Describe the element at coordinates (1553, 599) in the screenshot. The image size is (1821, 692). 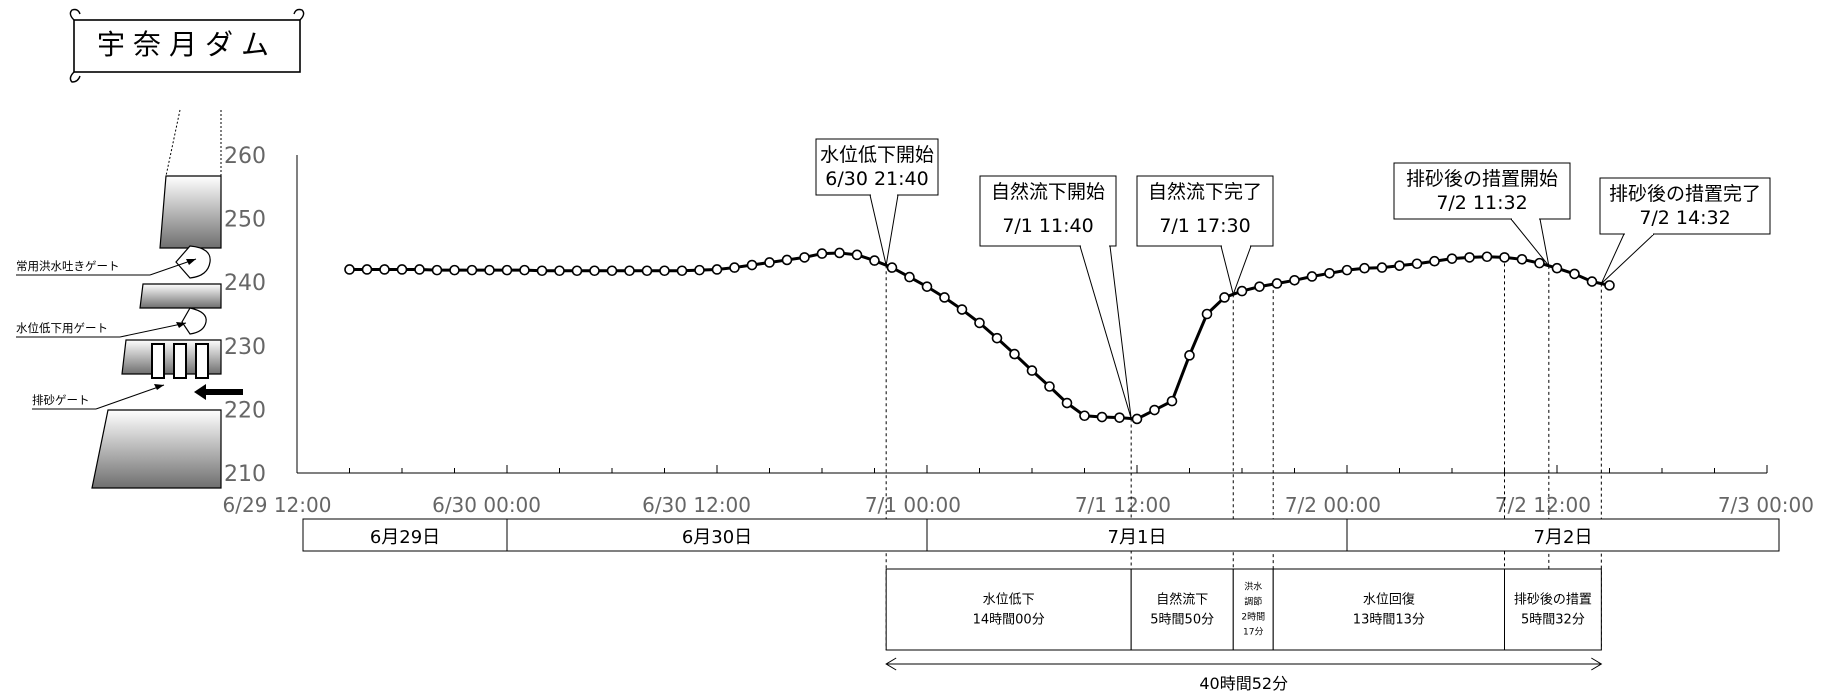
I see `phase-cell-label: 排砂後の措置` at that location.